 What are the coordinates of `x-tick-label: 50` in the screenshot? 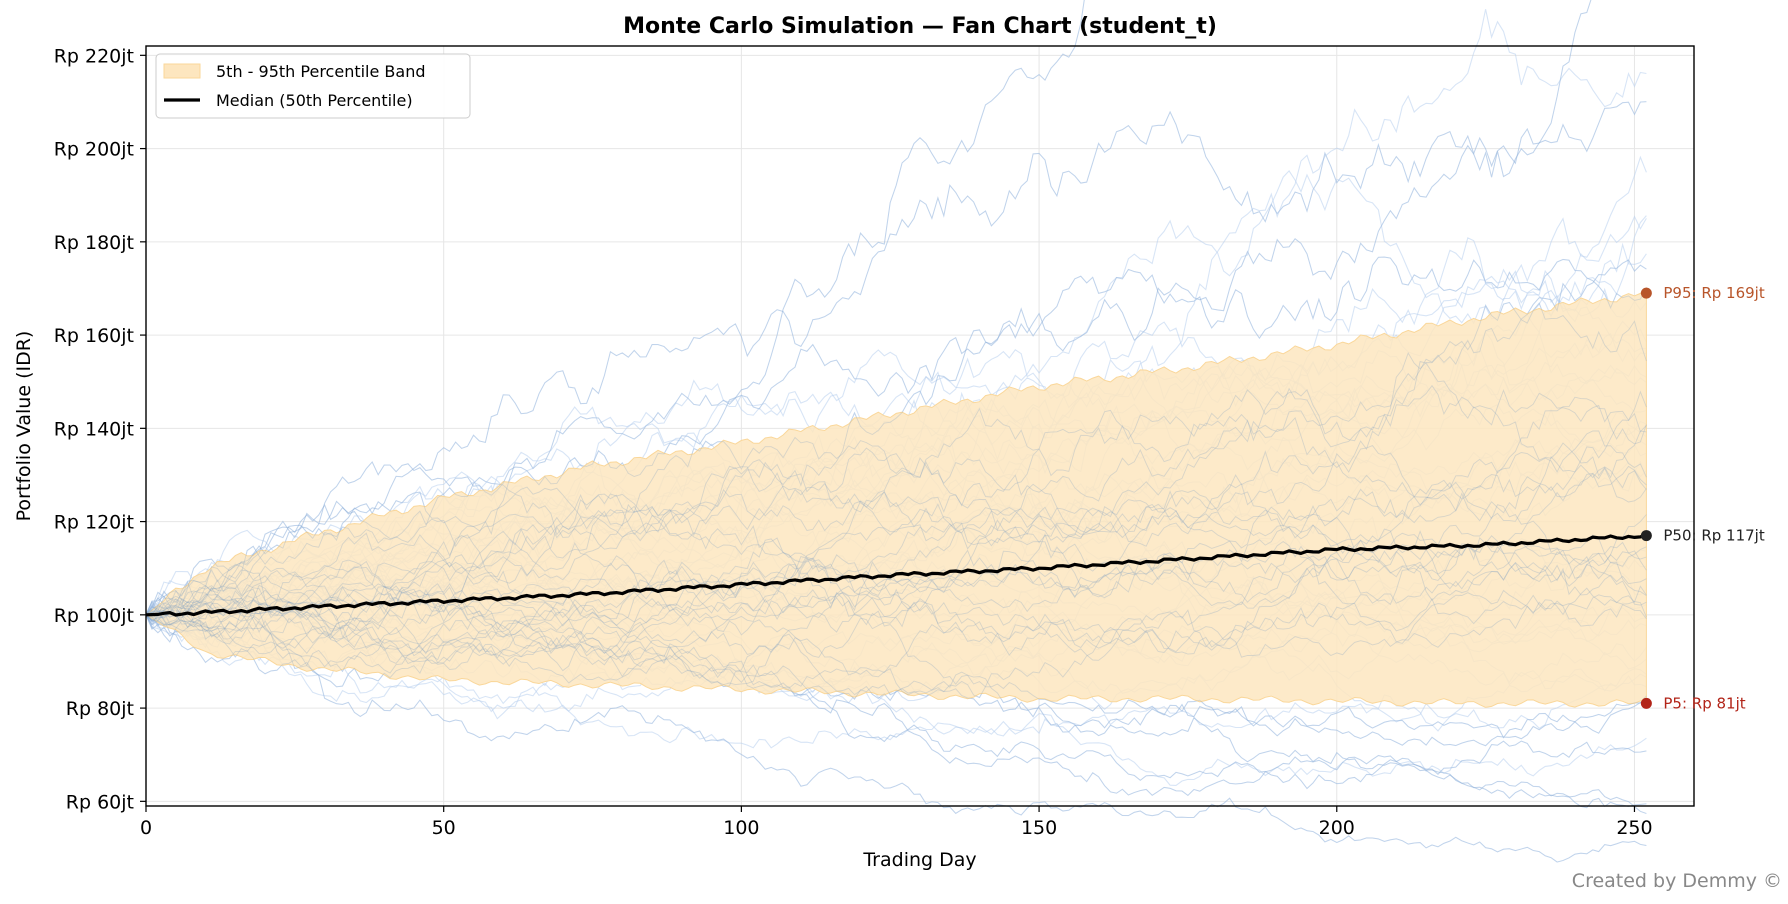 It's located at (444, 828).